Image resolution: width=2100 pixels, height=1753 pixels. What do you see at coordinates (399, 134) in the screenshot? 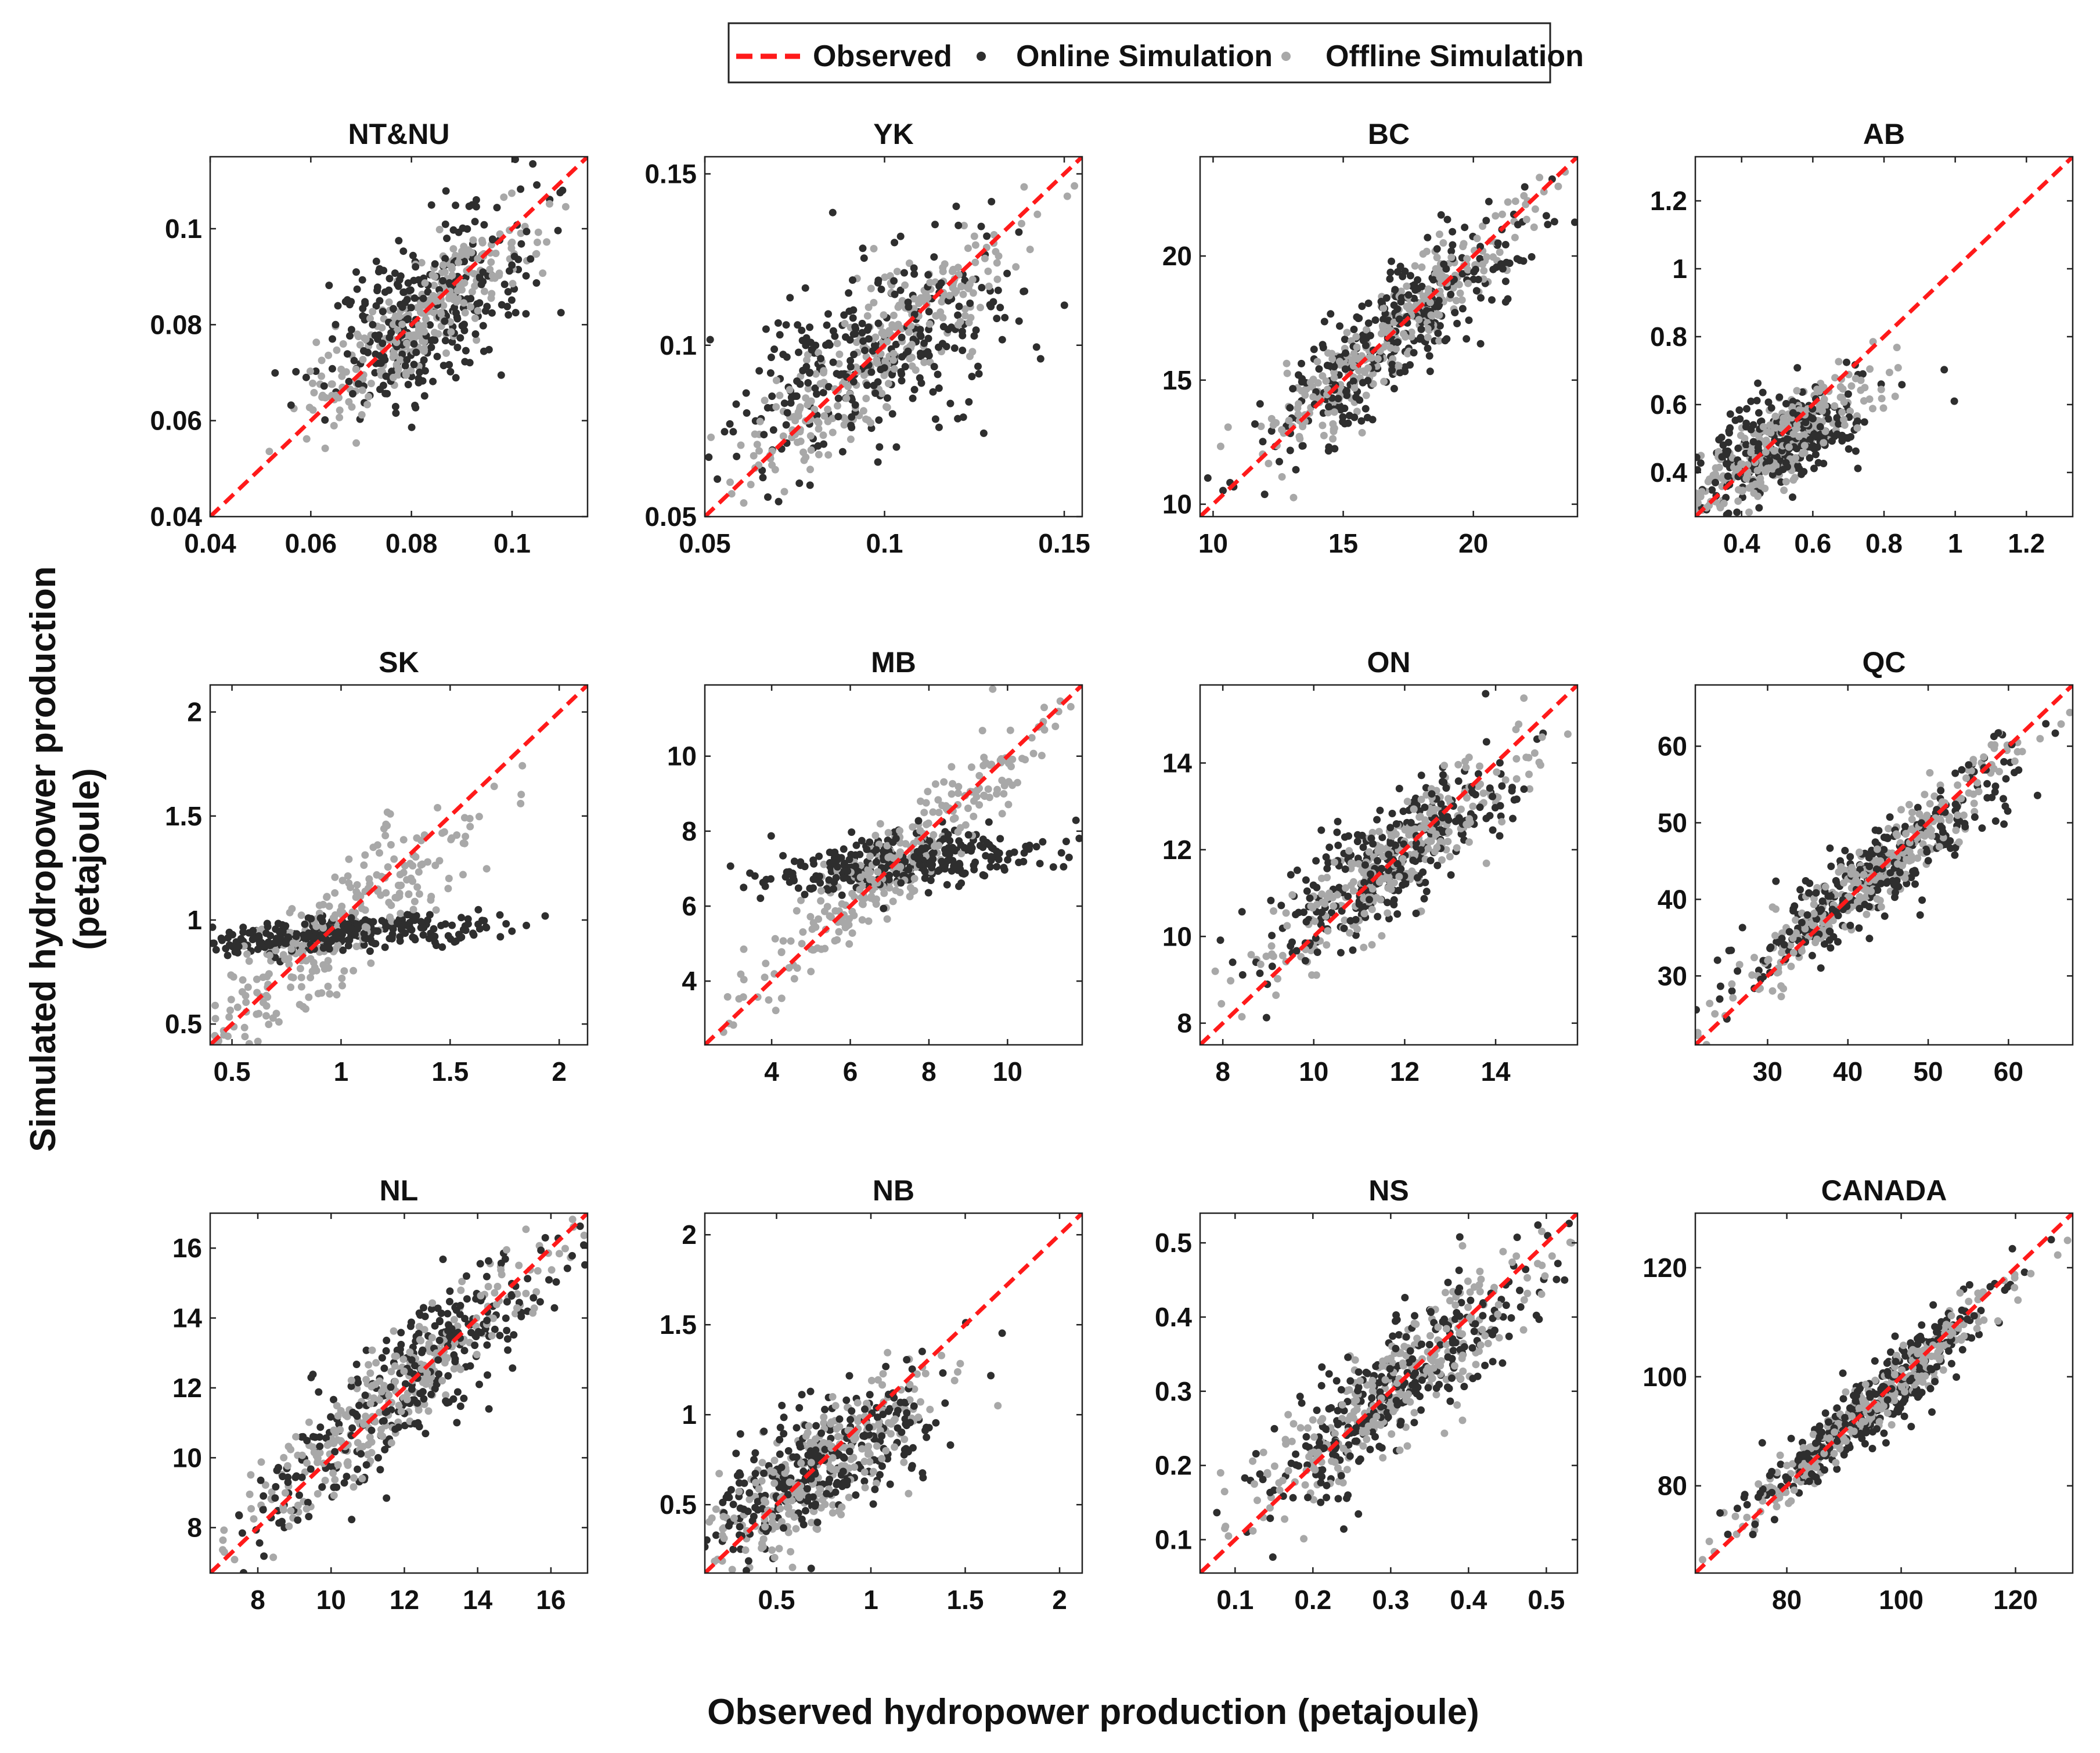
I see `panel-title: NT&NU` at bounding box center [399, 134].